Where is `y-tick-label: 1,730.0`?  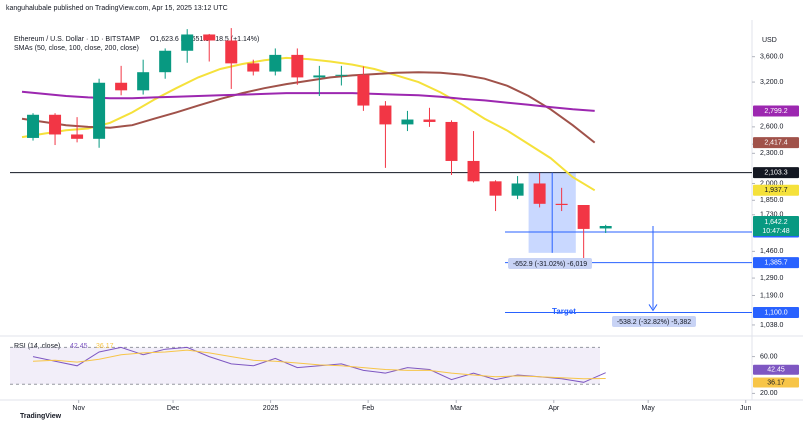
y-tick-label: 1,730.0 is located at coordinates (771, 215).